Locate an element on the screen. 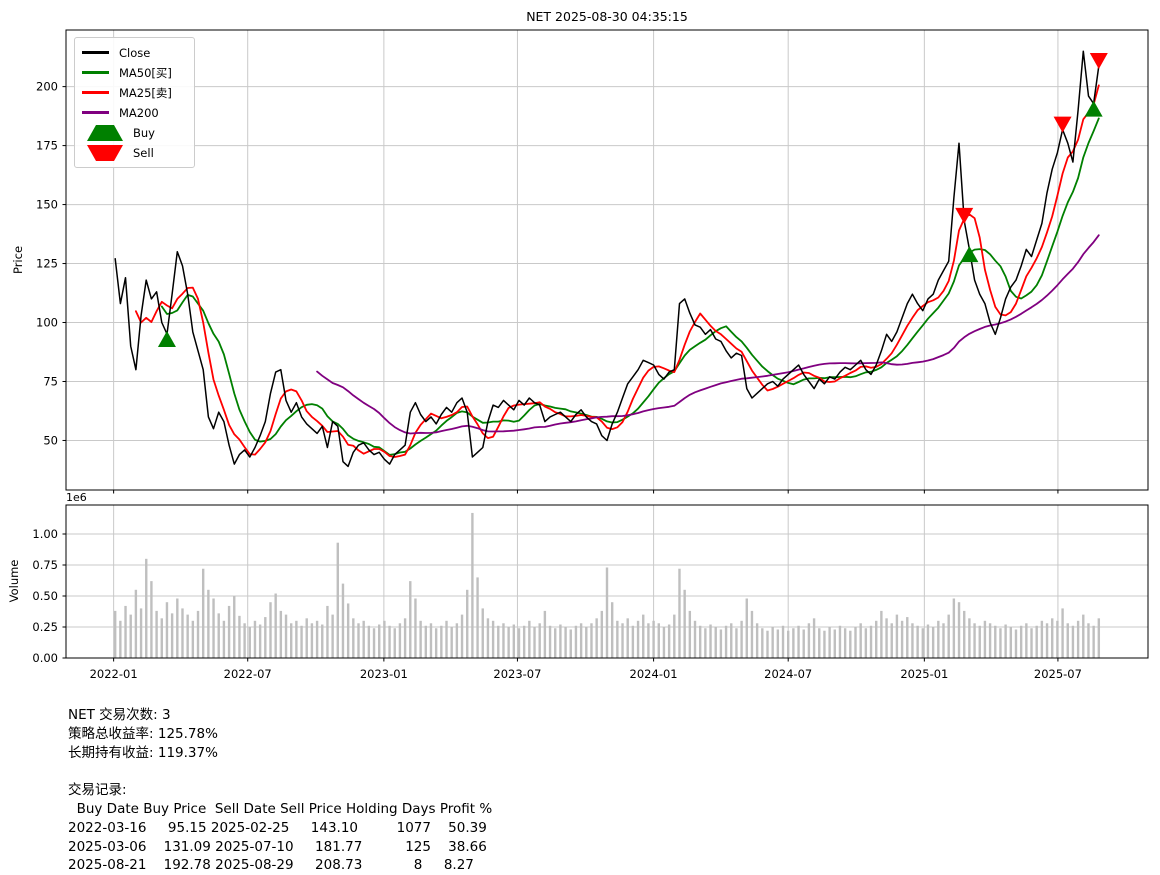 This screenshot has height=875, width=1160. legend-item-close: Close is located at coordinates (135, 52).